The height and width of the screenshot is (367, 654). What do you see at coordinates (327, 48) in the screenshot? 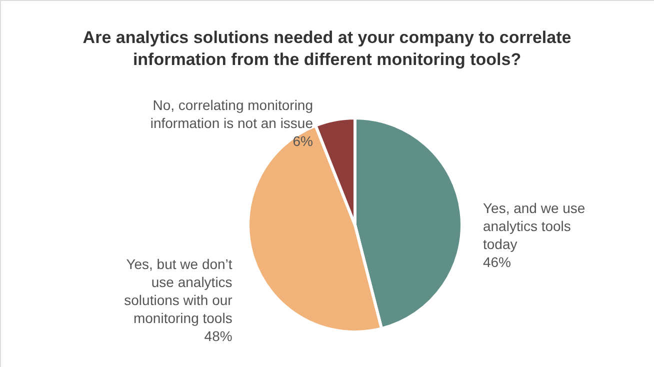
I see `chart-title: Are analytics solutions needed at your company to correlate information from the different monitoring tools?` at bounding box center [327, 48].